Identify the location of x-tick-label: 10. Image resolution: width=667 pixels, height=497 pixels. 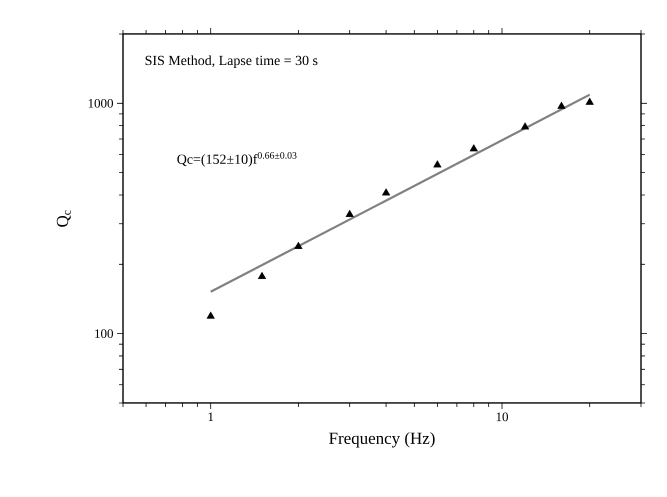
(502, 417).